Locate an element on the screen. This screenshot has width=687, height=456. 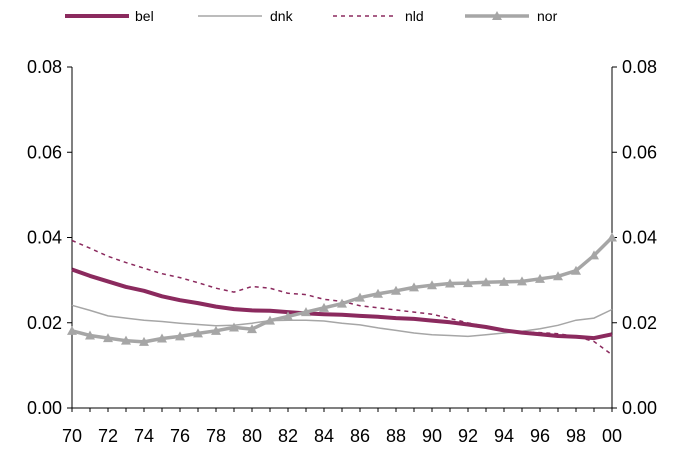
x-tick-label: 92 is located at coordinates (468, 436).